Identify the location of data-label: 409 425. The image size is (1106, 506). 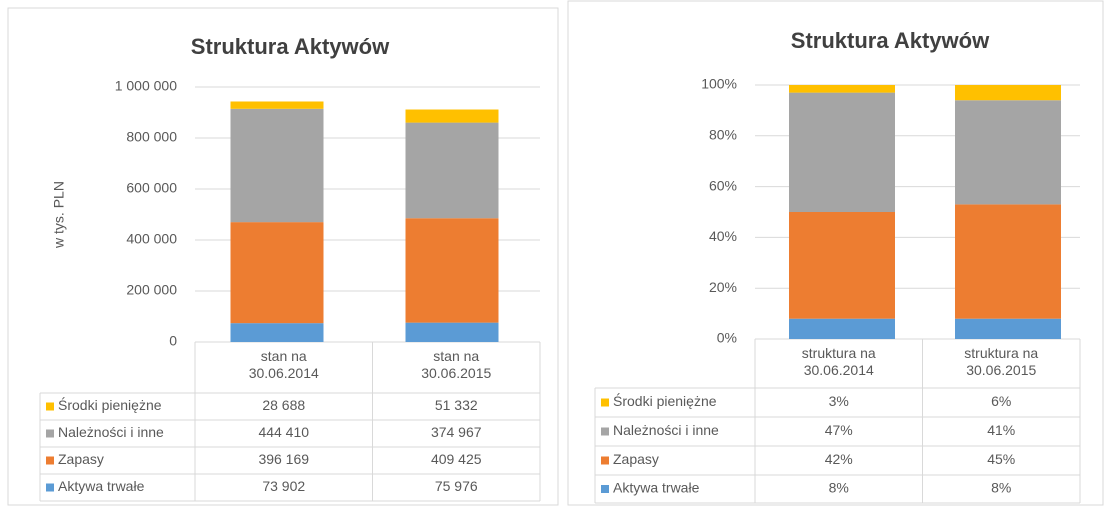
(456, 459).